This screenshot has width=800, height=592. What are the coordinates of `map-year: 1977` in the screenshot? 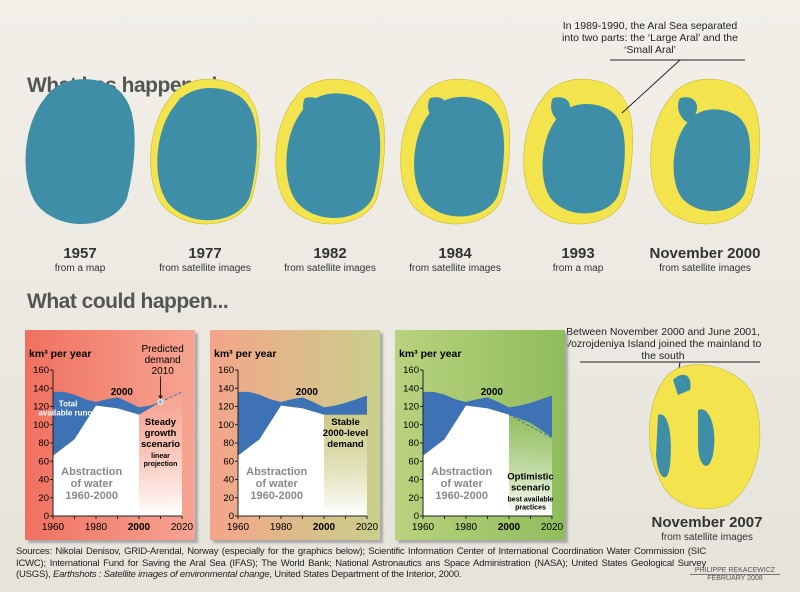 It's located at (205, 253).